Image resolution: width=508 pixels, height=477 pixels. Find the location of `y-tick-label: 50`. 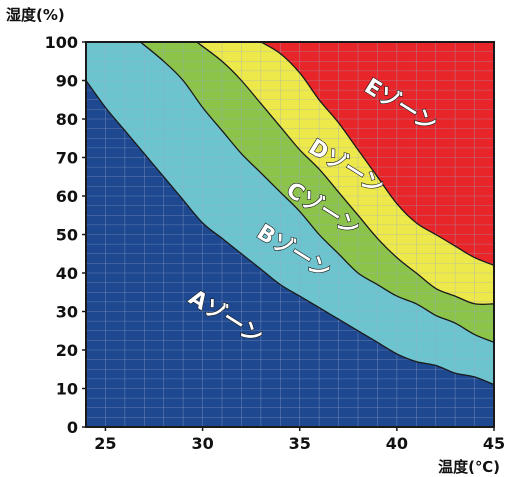

y-tick-label: 50 is located at coordinates (67, 235).